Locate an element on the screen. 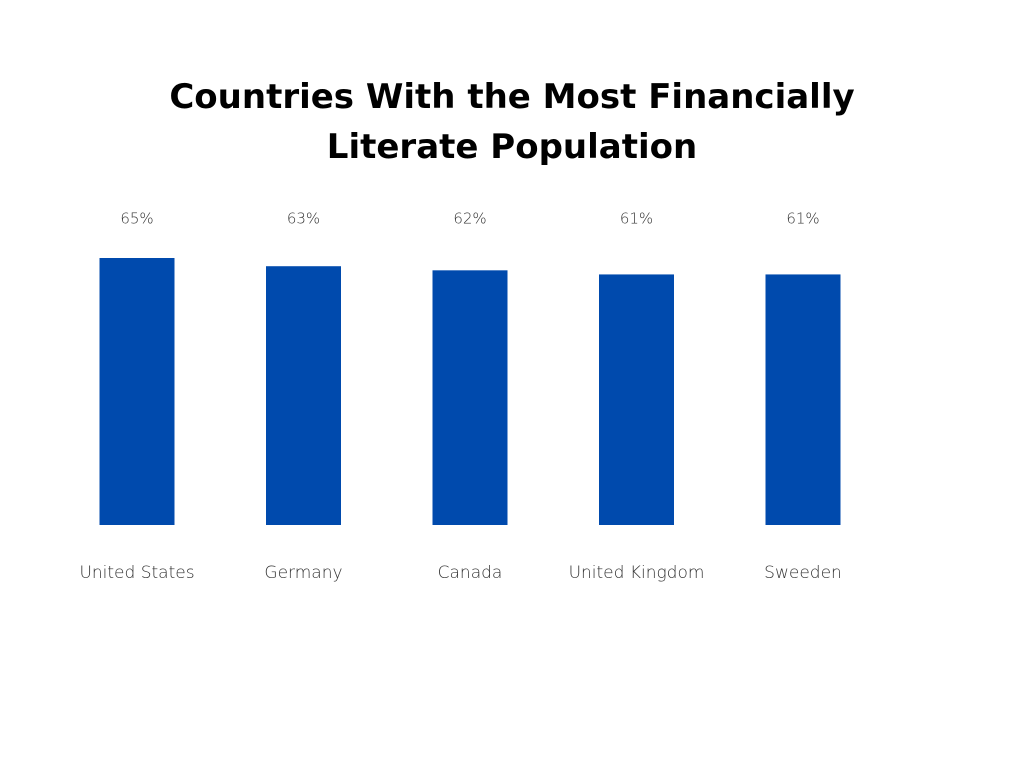 This screenshot has width=1024, height=768. value-label: 65% is located at coordinates (136, 219).